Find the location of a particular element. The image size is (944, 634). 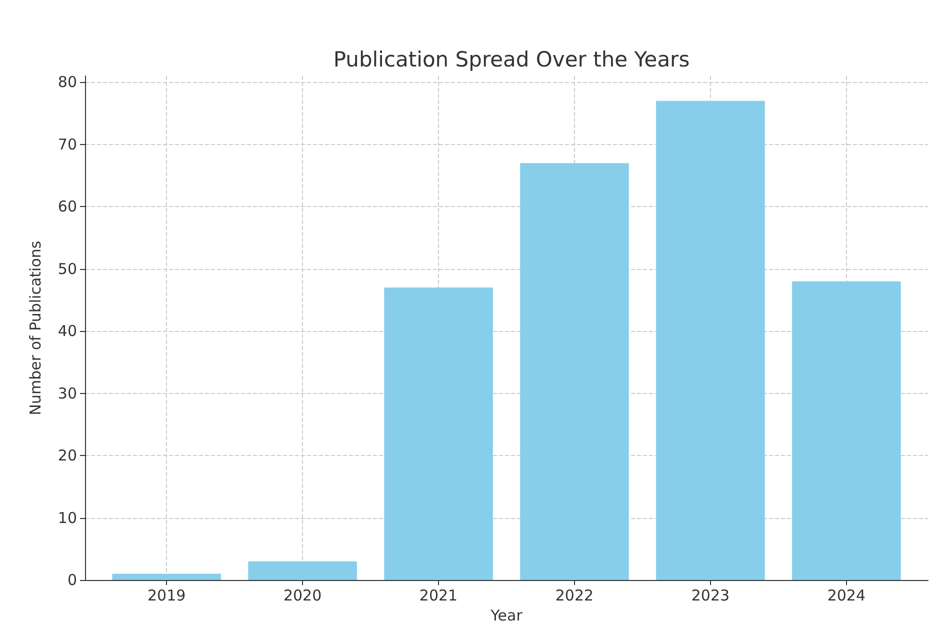

x-tick-label: 2024 is located at coordinates (846, 595).